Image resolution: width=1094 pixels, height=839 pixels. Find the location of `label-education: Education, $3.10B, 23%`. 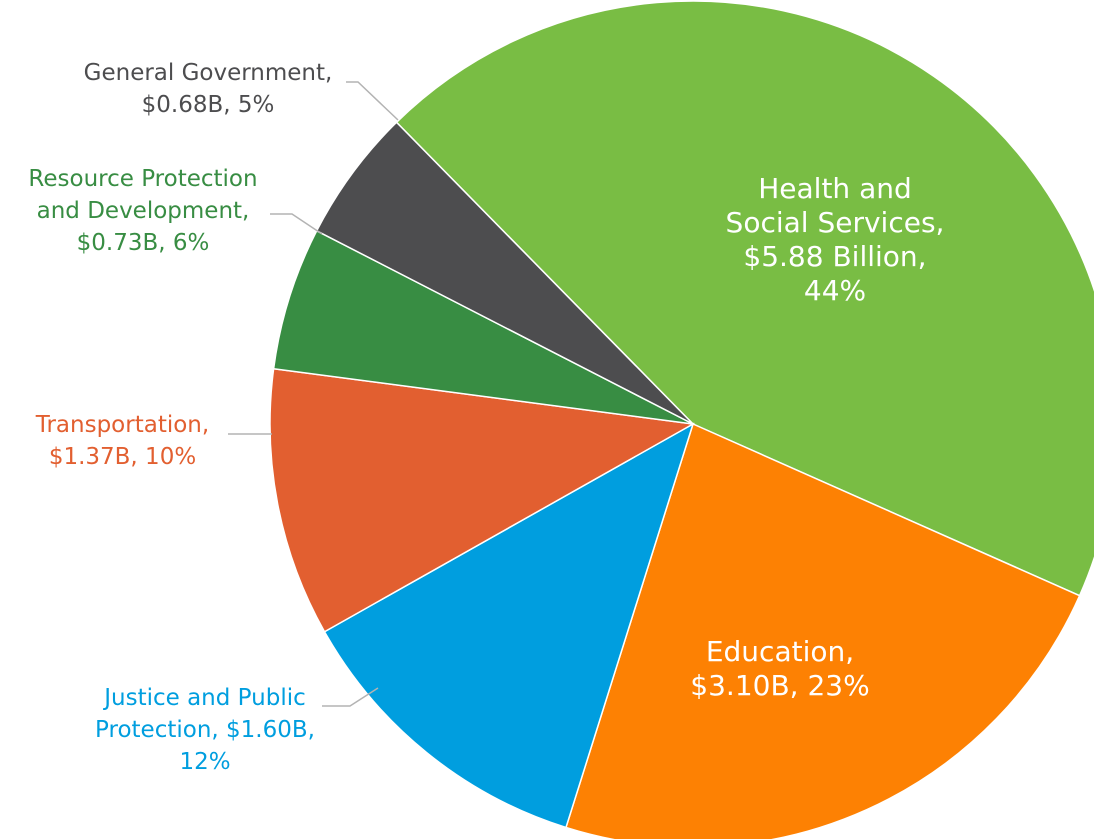

label-education: Education, $3.10B, 23% is located at coordinates (780, 668).